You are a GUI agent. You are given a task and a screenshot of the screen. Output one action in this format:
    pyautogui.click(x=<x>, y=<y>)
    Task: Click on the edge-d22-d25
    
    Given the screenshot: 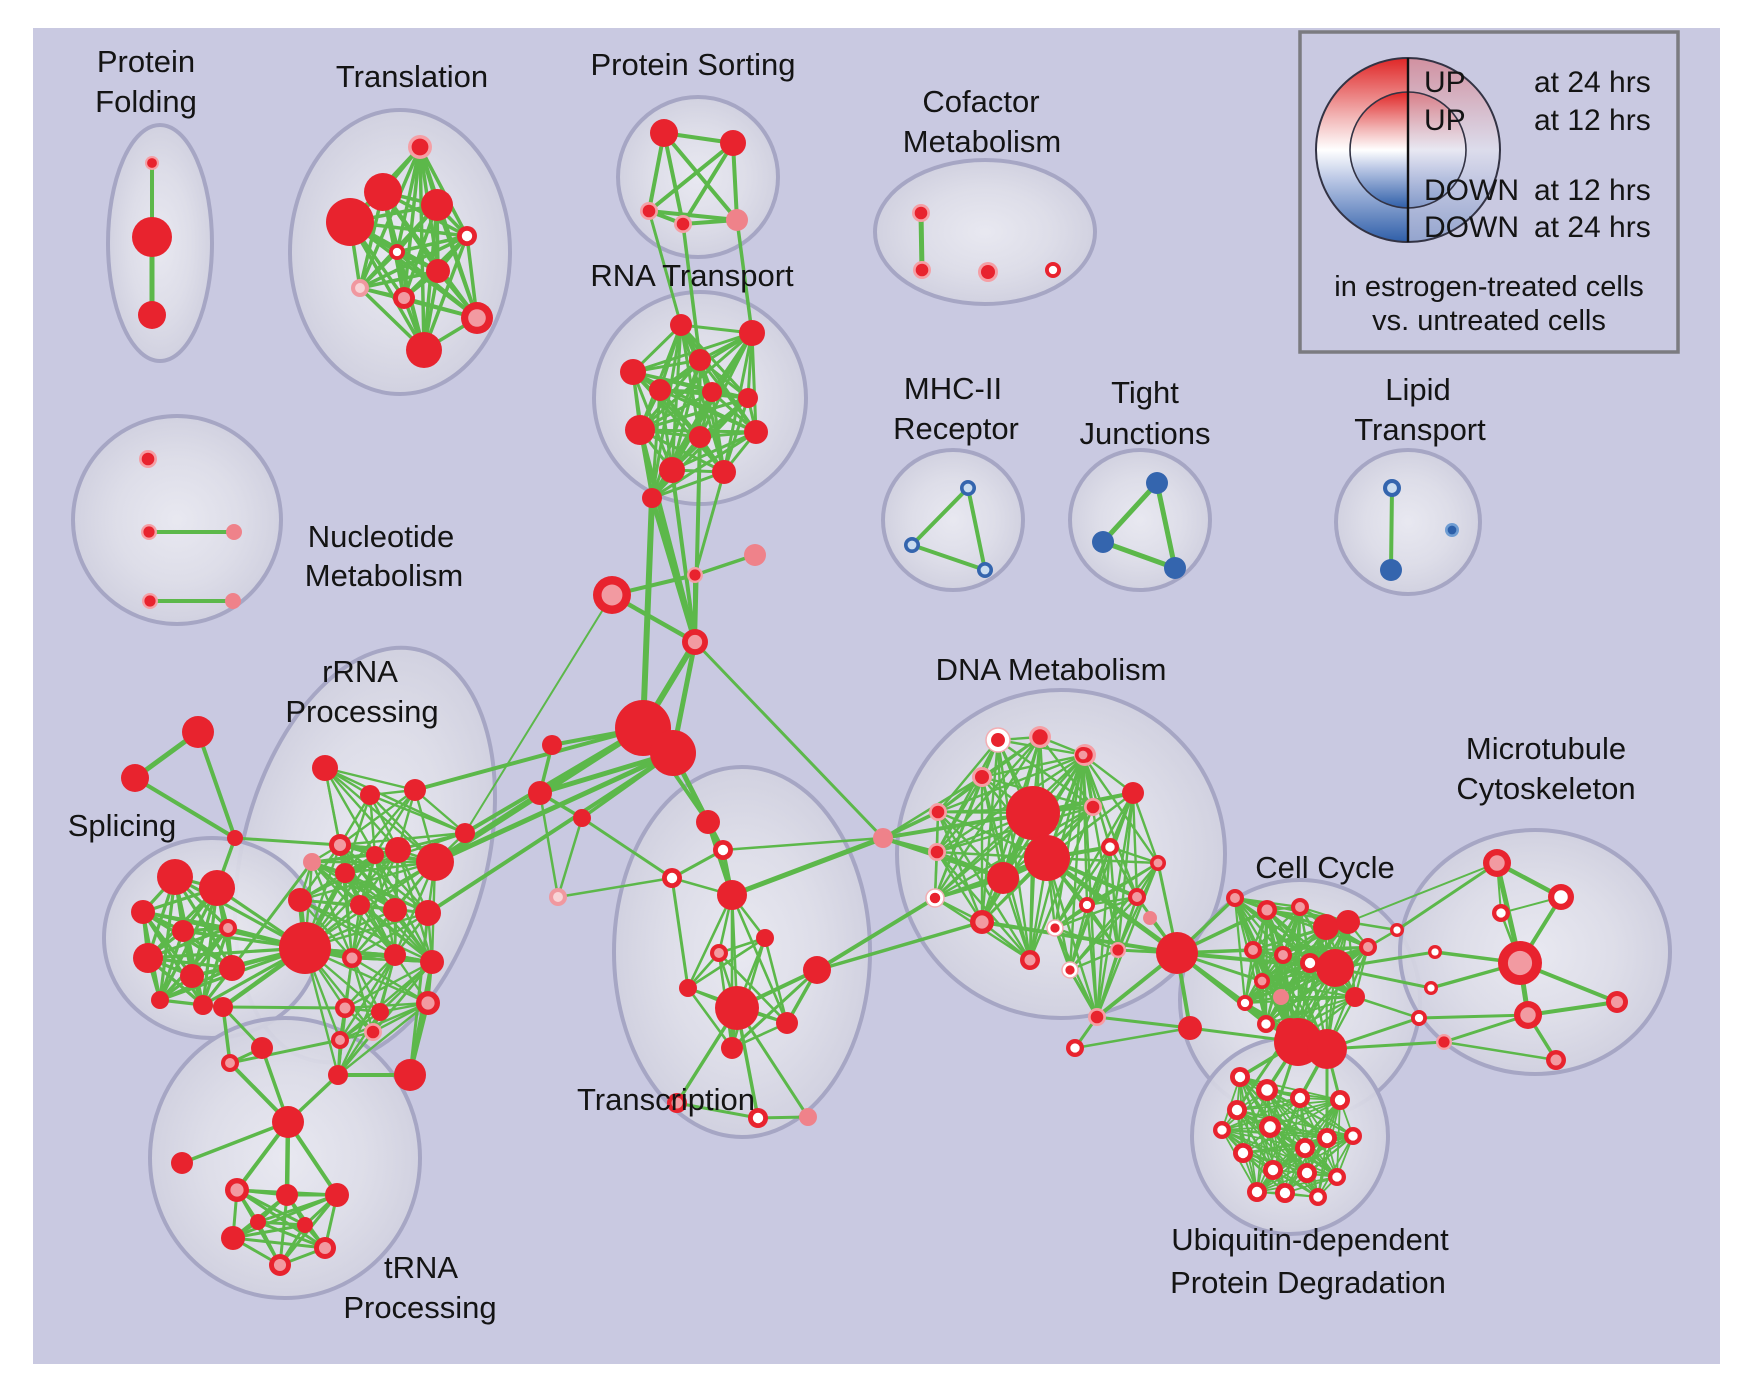 What is the action you would take?
    pyautogui.click(x=1132, y=1038)
    